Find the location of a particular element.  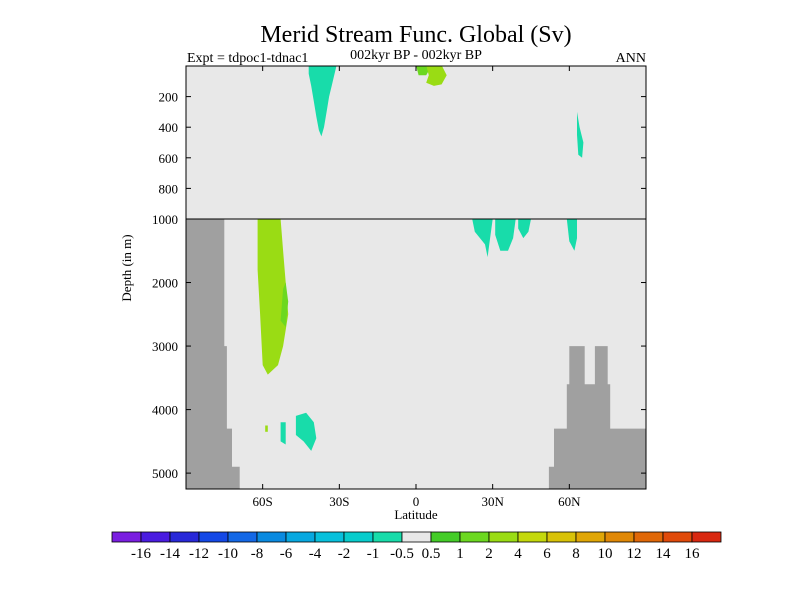

colorbar-label: 6 is located at coordinates (547, 554).